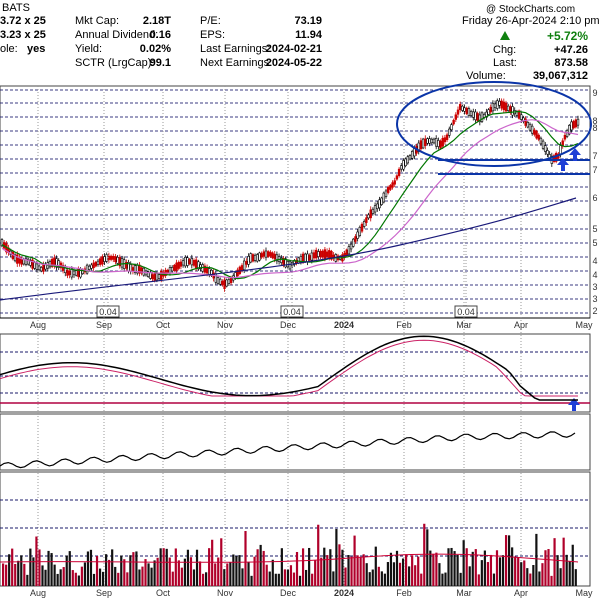 The height and width of the screenshot is (600, 600). Describe the element at coordinates (584, 325) in the screenshot. I see `x-tick-label: May` at that location.